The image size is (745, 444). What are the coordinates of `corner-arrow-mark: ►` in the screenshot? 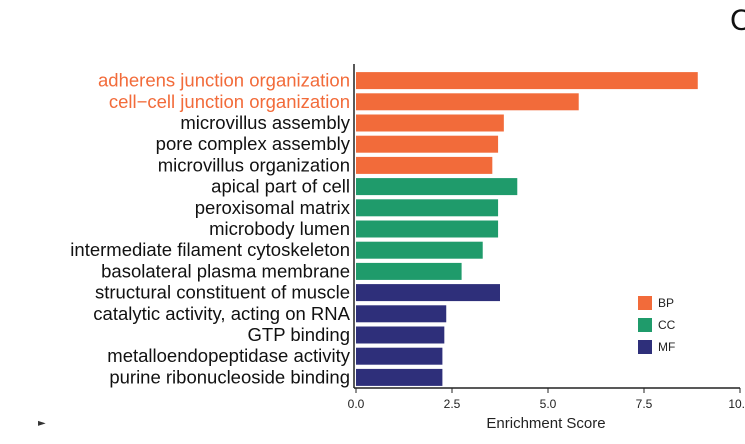 It's located at (42, 423).